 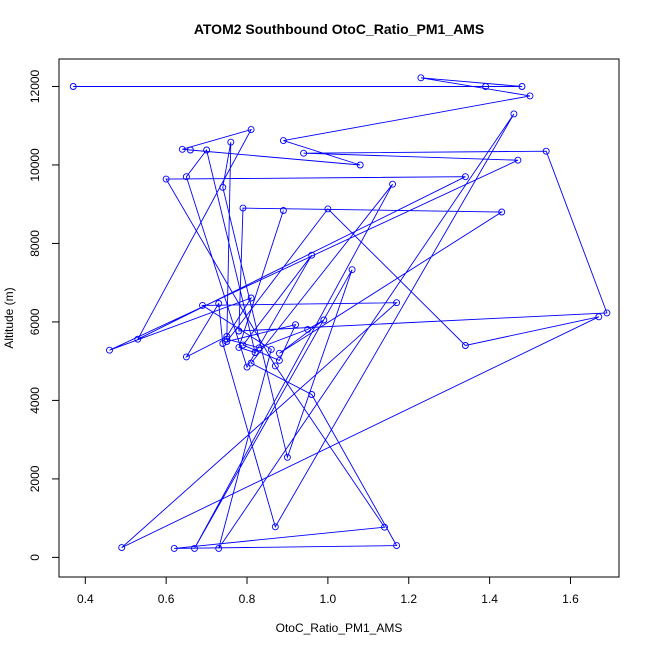 What do you see at coordinates (35, 321) in the screenshot?
I see `y-tick-label: 6000` at bounding box center [35, 321].